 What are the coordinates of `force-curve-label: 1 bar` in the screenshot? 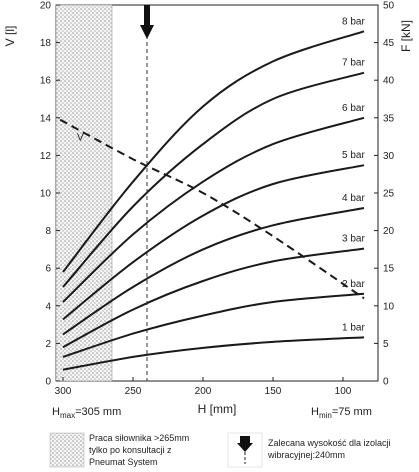 It's located at (353, 327).